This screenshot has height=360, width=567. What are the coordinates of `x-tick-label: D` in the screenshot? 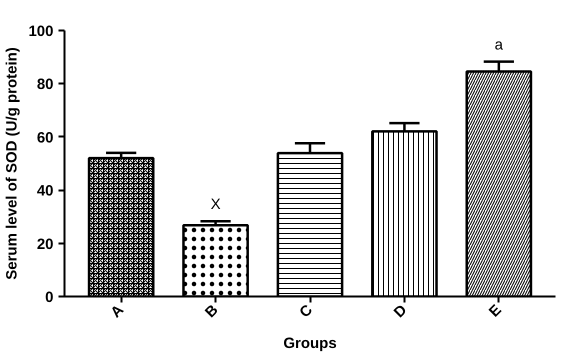 It's located at (400, 311).